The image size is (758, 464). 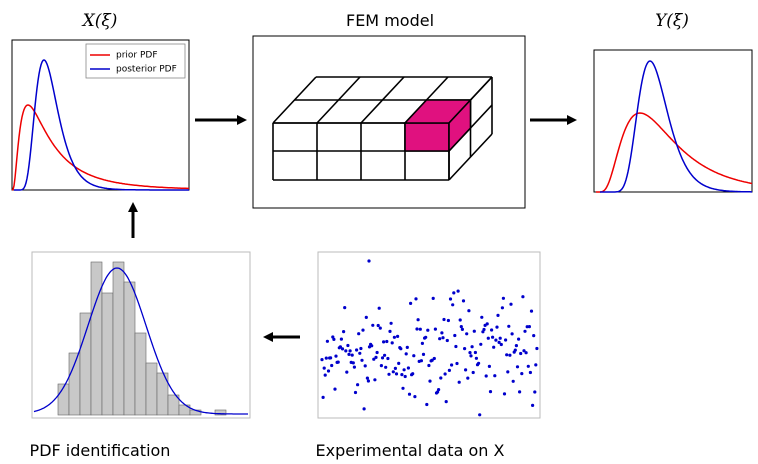 I want to click on output-plot-frame, so click(x=673, y=121).